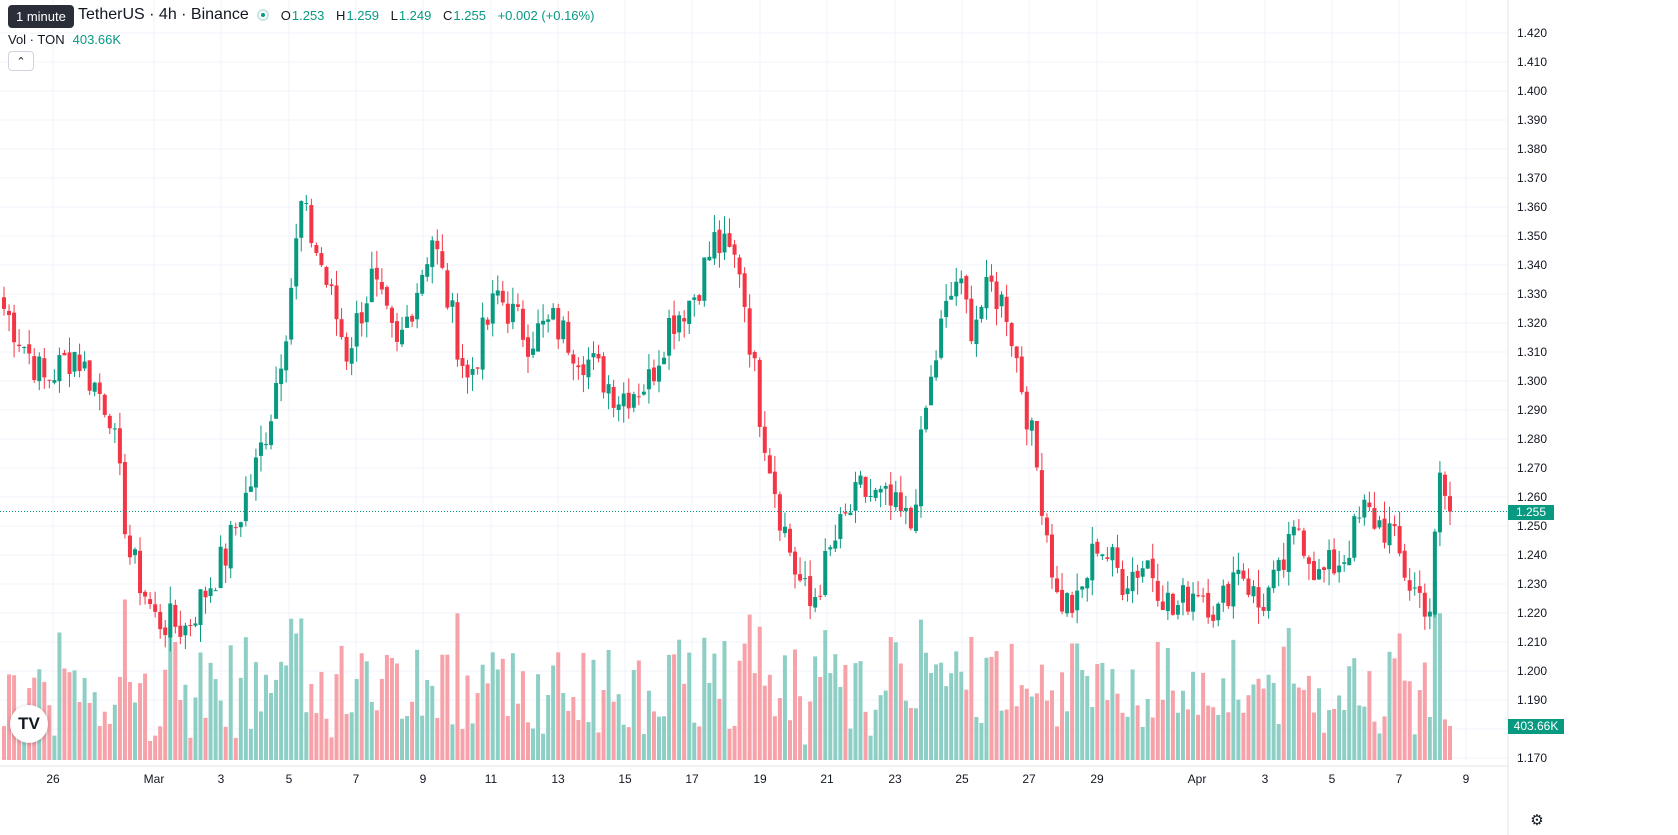  What do you see at coordinates (1532, 410) in the screenshot?
I see `price-tick-label: 1.290` at bounding box center [1532, 410].